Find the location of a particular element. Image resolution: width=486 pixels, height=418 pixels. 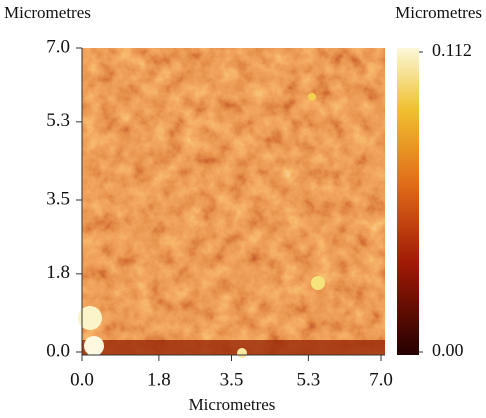

y-axis-label: Micrometres is located at coordinates (47, 12).